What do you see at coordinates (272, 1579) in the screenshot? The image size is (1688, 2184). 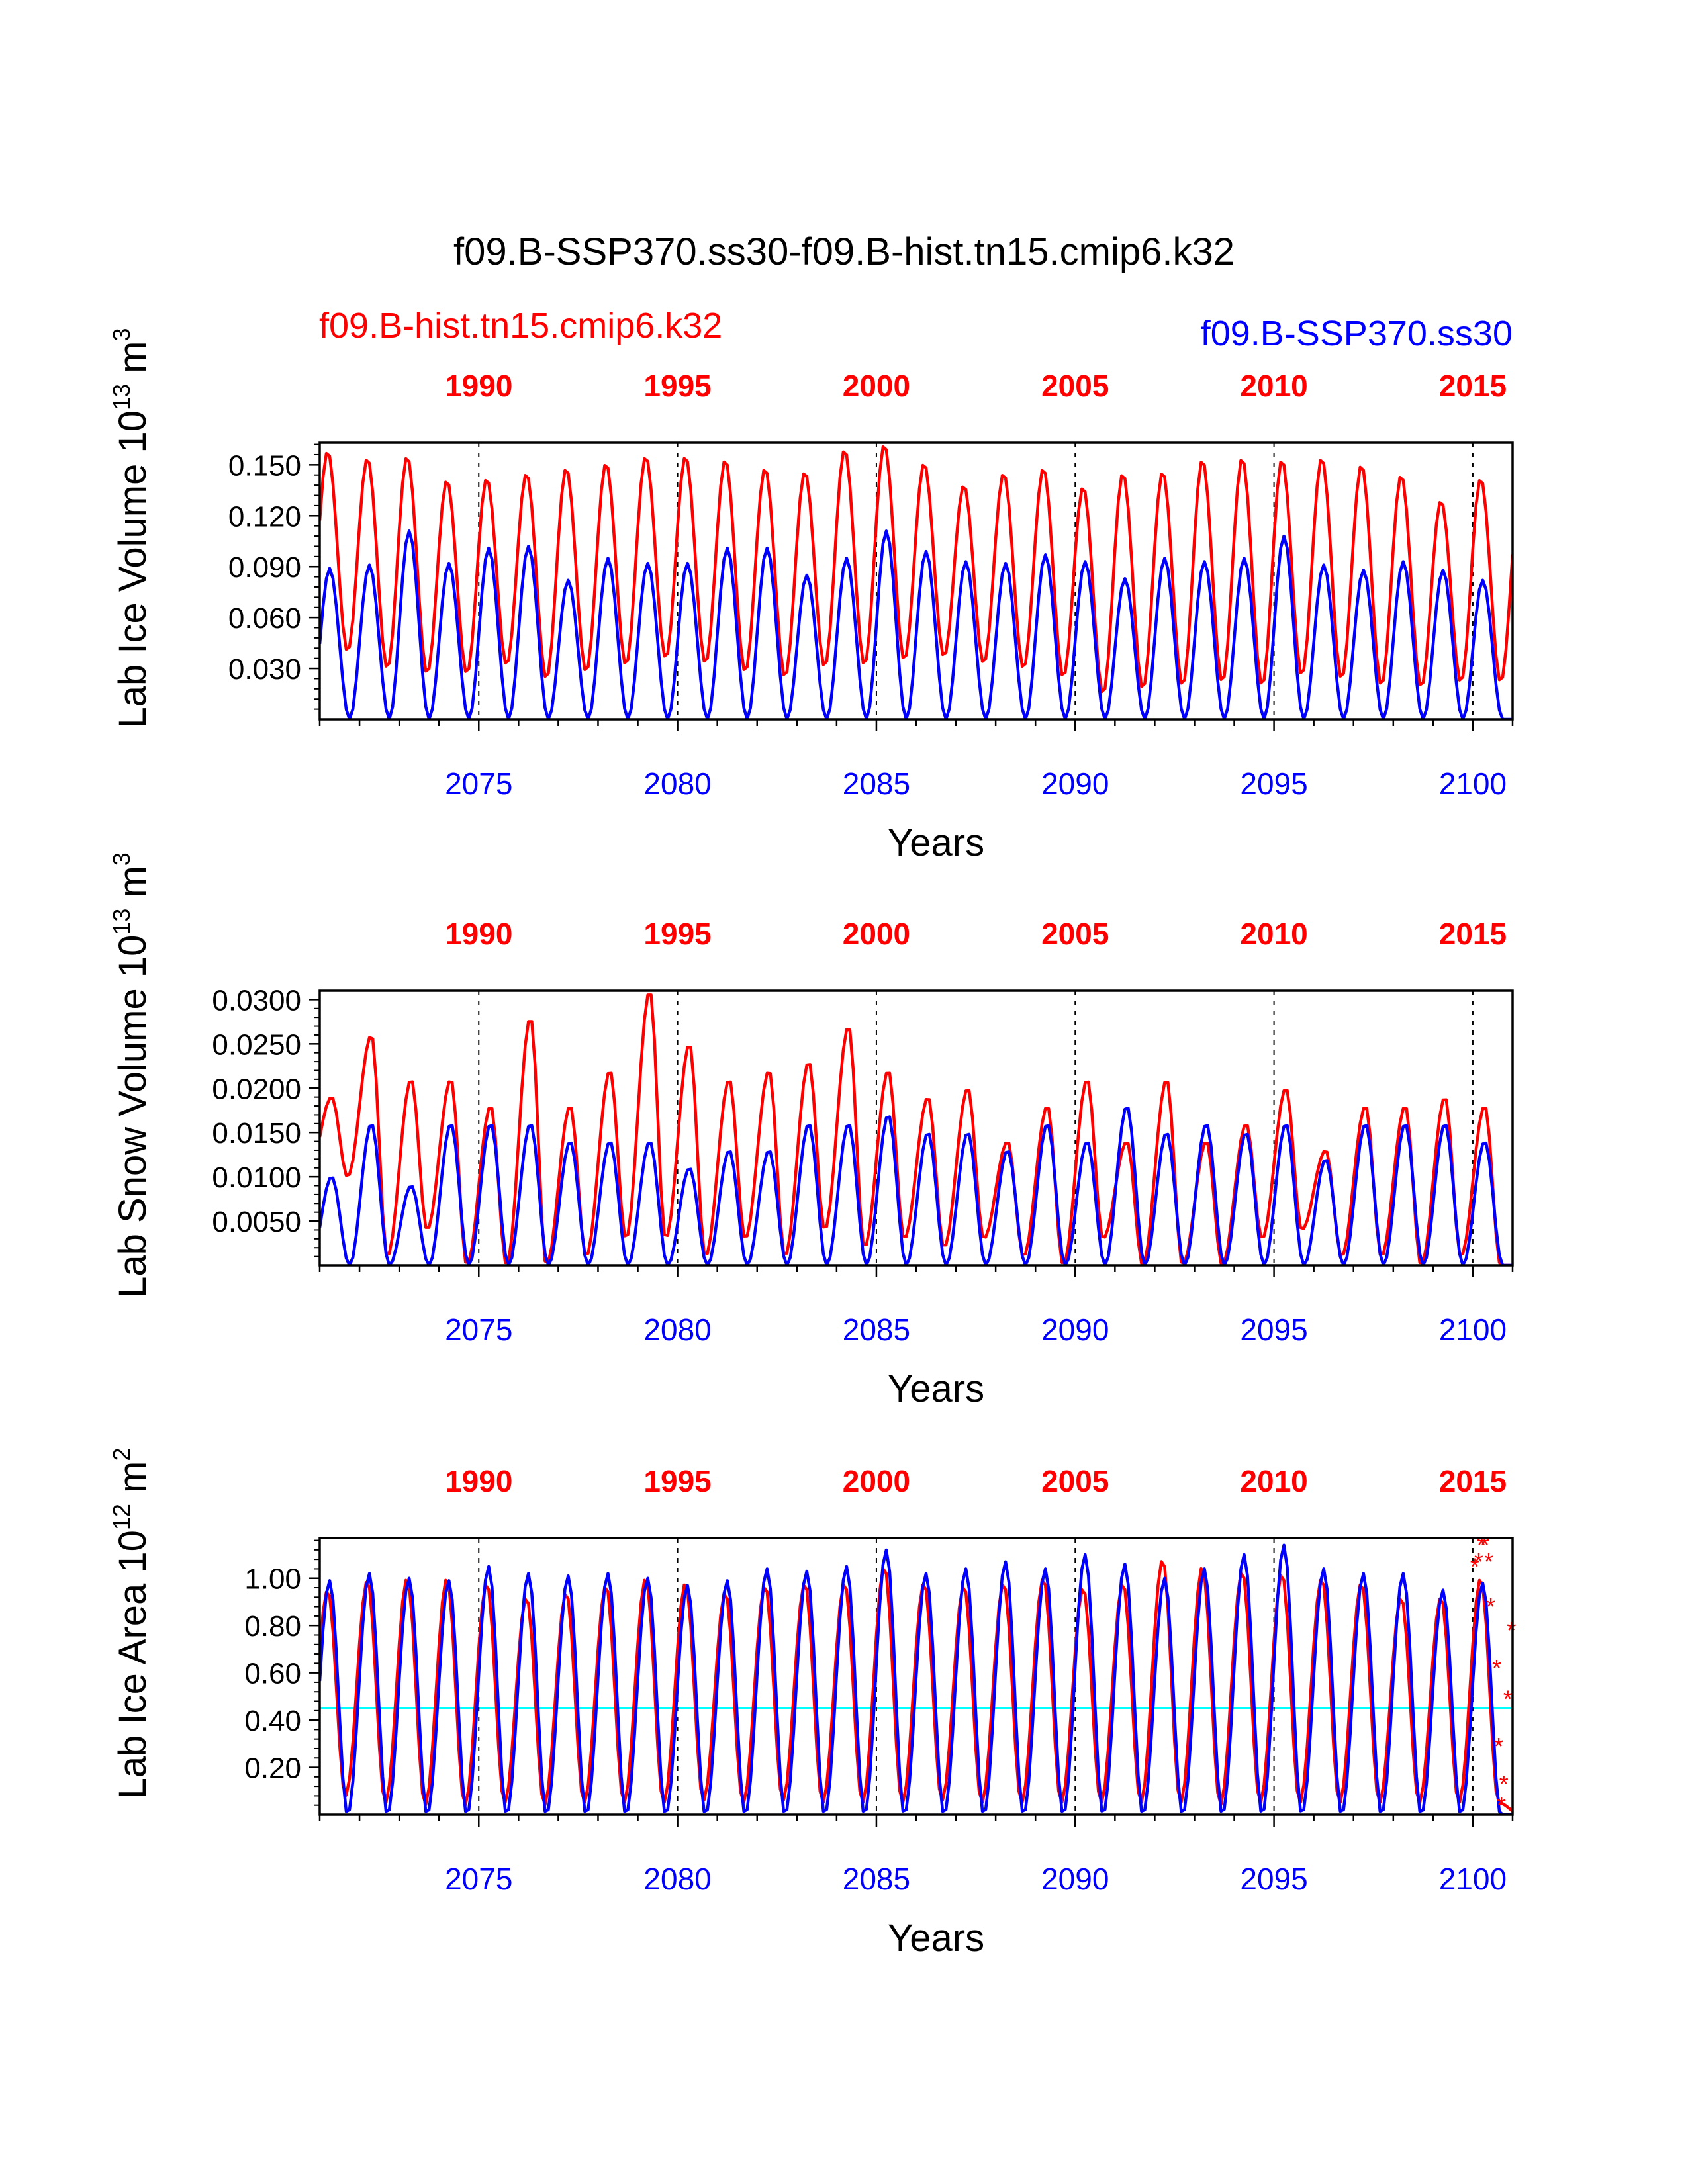 I see `y-tick-label: 1.00` at bounding box center [272, 1579].